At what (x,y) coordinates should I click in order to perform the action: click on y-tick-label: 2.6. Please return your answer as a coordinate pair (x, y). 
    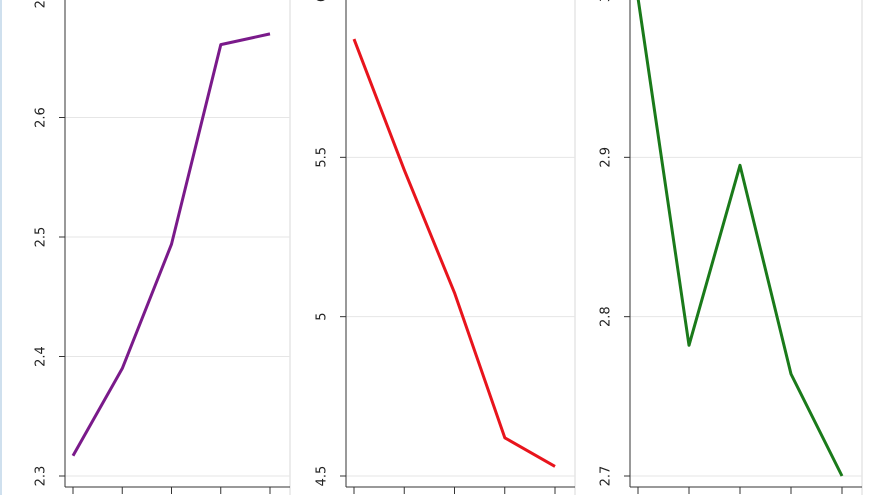
    Looking at the image, I should click on (41, 117).